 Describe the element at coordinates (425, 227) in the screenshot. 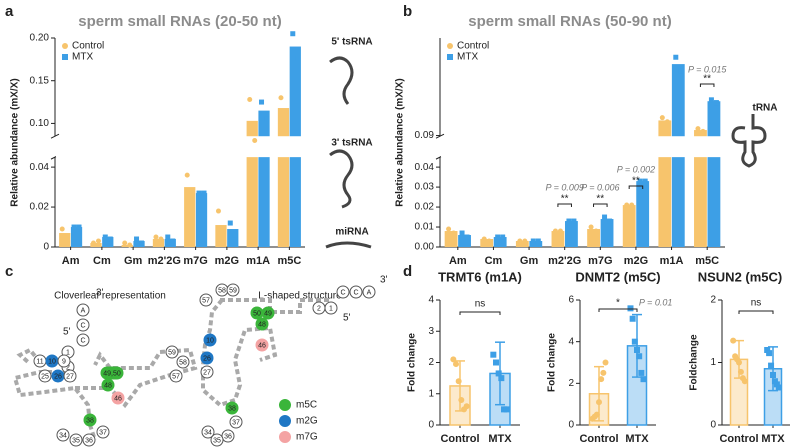

I see `y-tick-label: 0.01` at that location.